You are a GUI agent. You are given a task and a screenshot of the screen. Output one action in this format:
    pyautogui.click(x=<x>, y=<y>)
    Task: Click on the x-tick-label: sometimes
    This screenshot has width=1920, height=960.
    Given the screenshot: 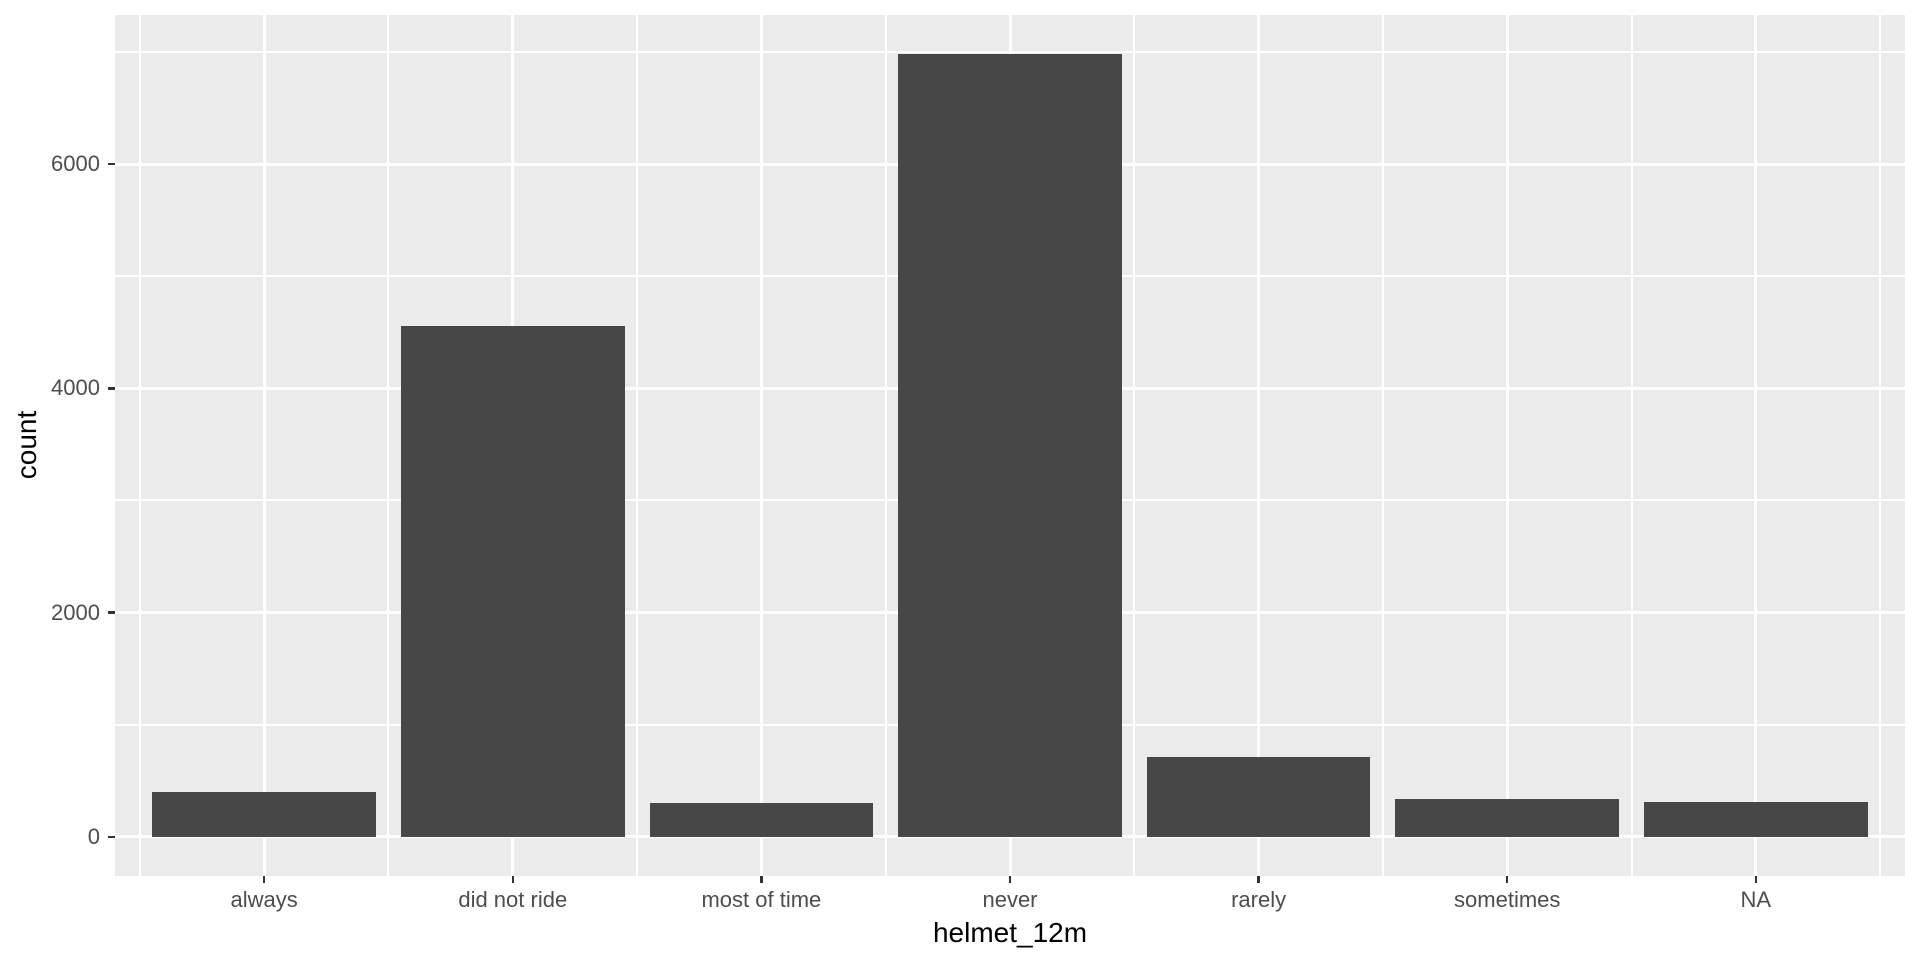 What is the action you would take?
    pyautogui.click(x=1507, y=899)
    